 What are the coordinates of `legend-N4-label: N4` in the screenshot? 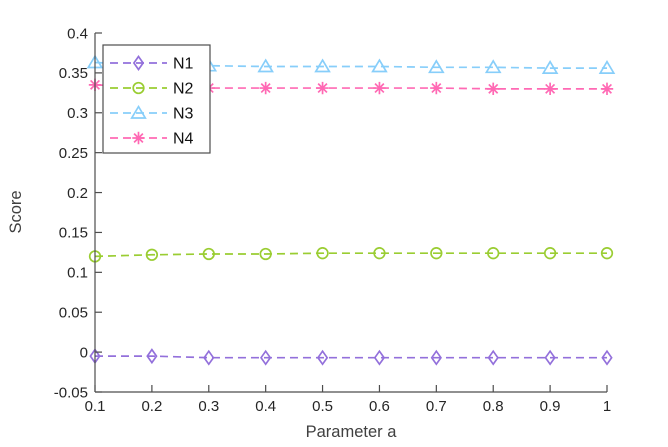 It's located at (183, 139).